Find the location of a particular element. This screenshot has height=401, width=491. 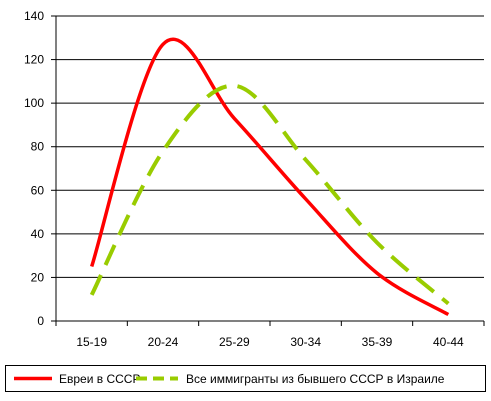

x-tick-label-35-39: 35-39 is located at coordinates (377, 342).